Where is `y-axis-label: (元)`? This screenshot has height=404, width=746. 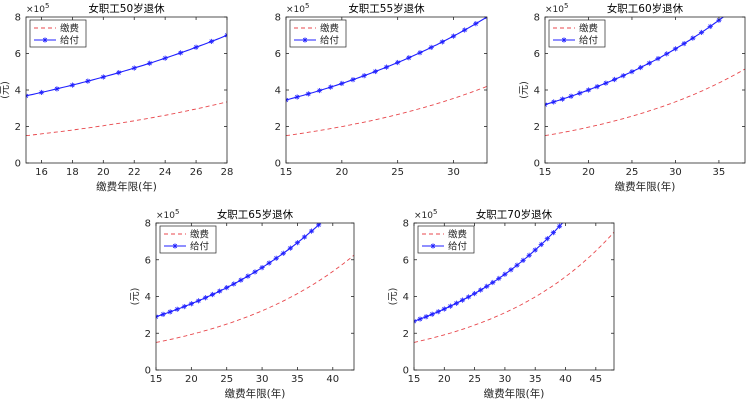 y-axis-label: (元) is located at coordinates (135, 297).